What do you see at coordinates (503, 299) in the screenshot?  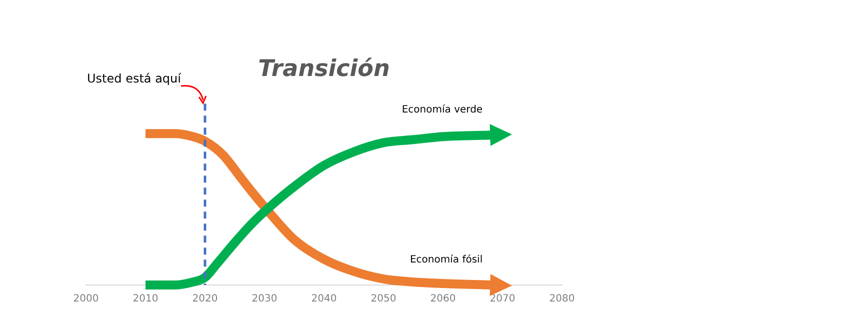 I see `x-tick-label: 2070` at bounding box center [503, 299].